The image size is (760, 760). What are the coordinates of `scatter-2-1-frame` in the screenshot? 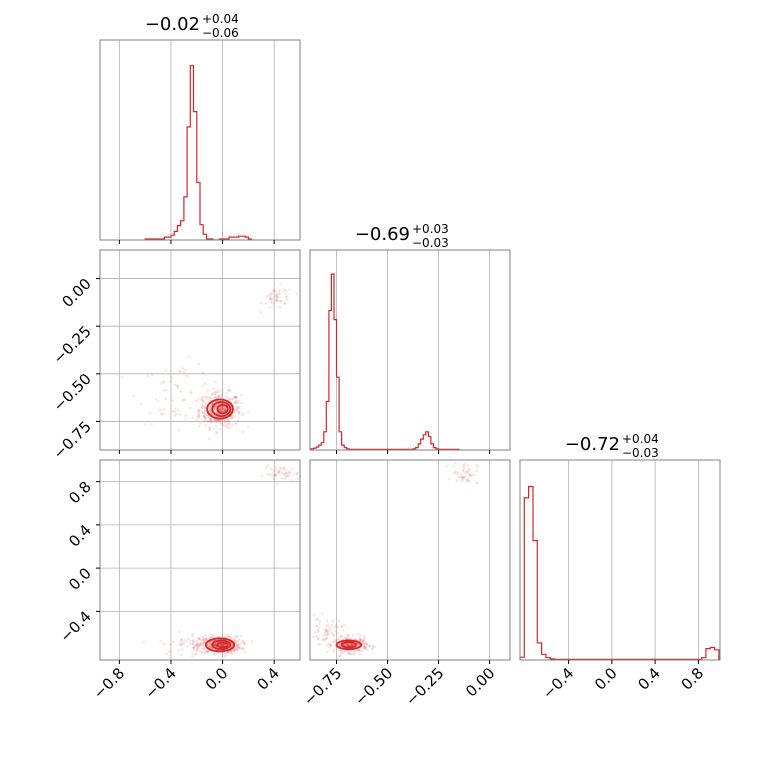 It's located at (410, 560).